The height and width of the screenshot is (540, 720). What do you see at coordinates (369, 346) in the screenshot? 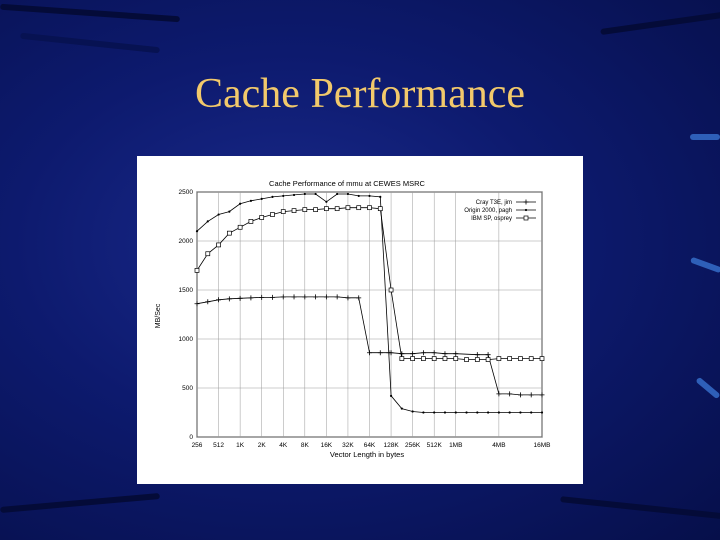
I see `series-cray-t3e-jim` at bounding box center [369, 346].